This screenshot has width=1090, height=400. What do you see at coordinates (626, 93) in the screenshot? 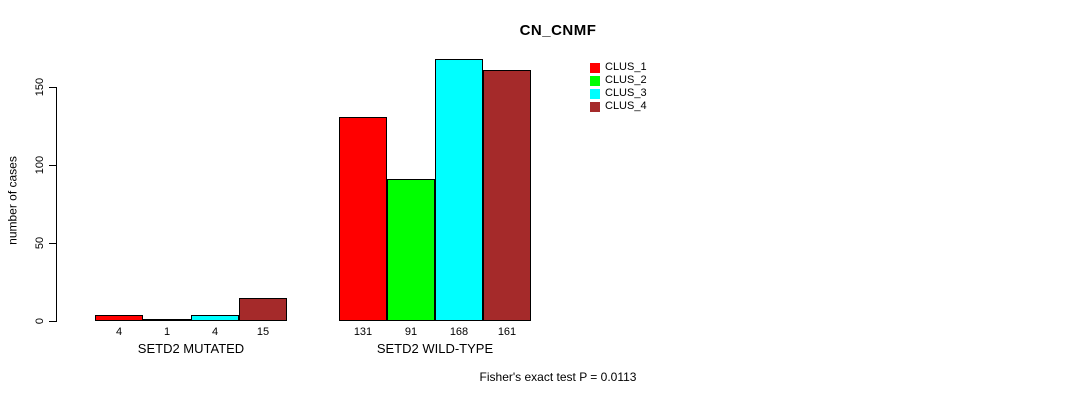
I see `legend-label: CLUS_3` at bounding box center [626, 93].